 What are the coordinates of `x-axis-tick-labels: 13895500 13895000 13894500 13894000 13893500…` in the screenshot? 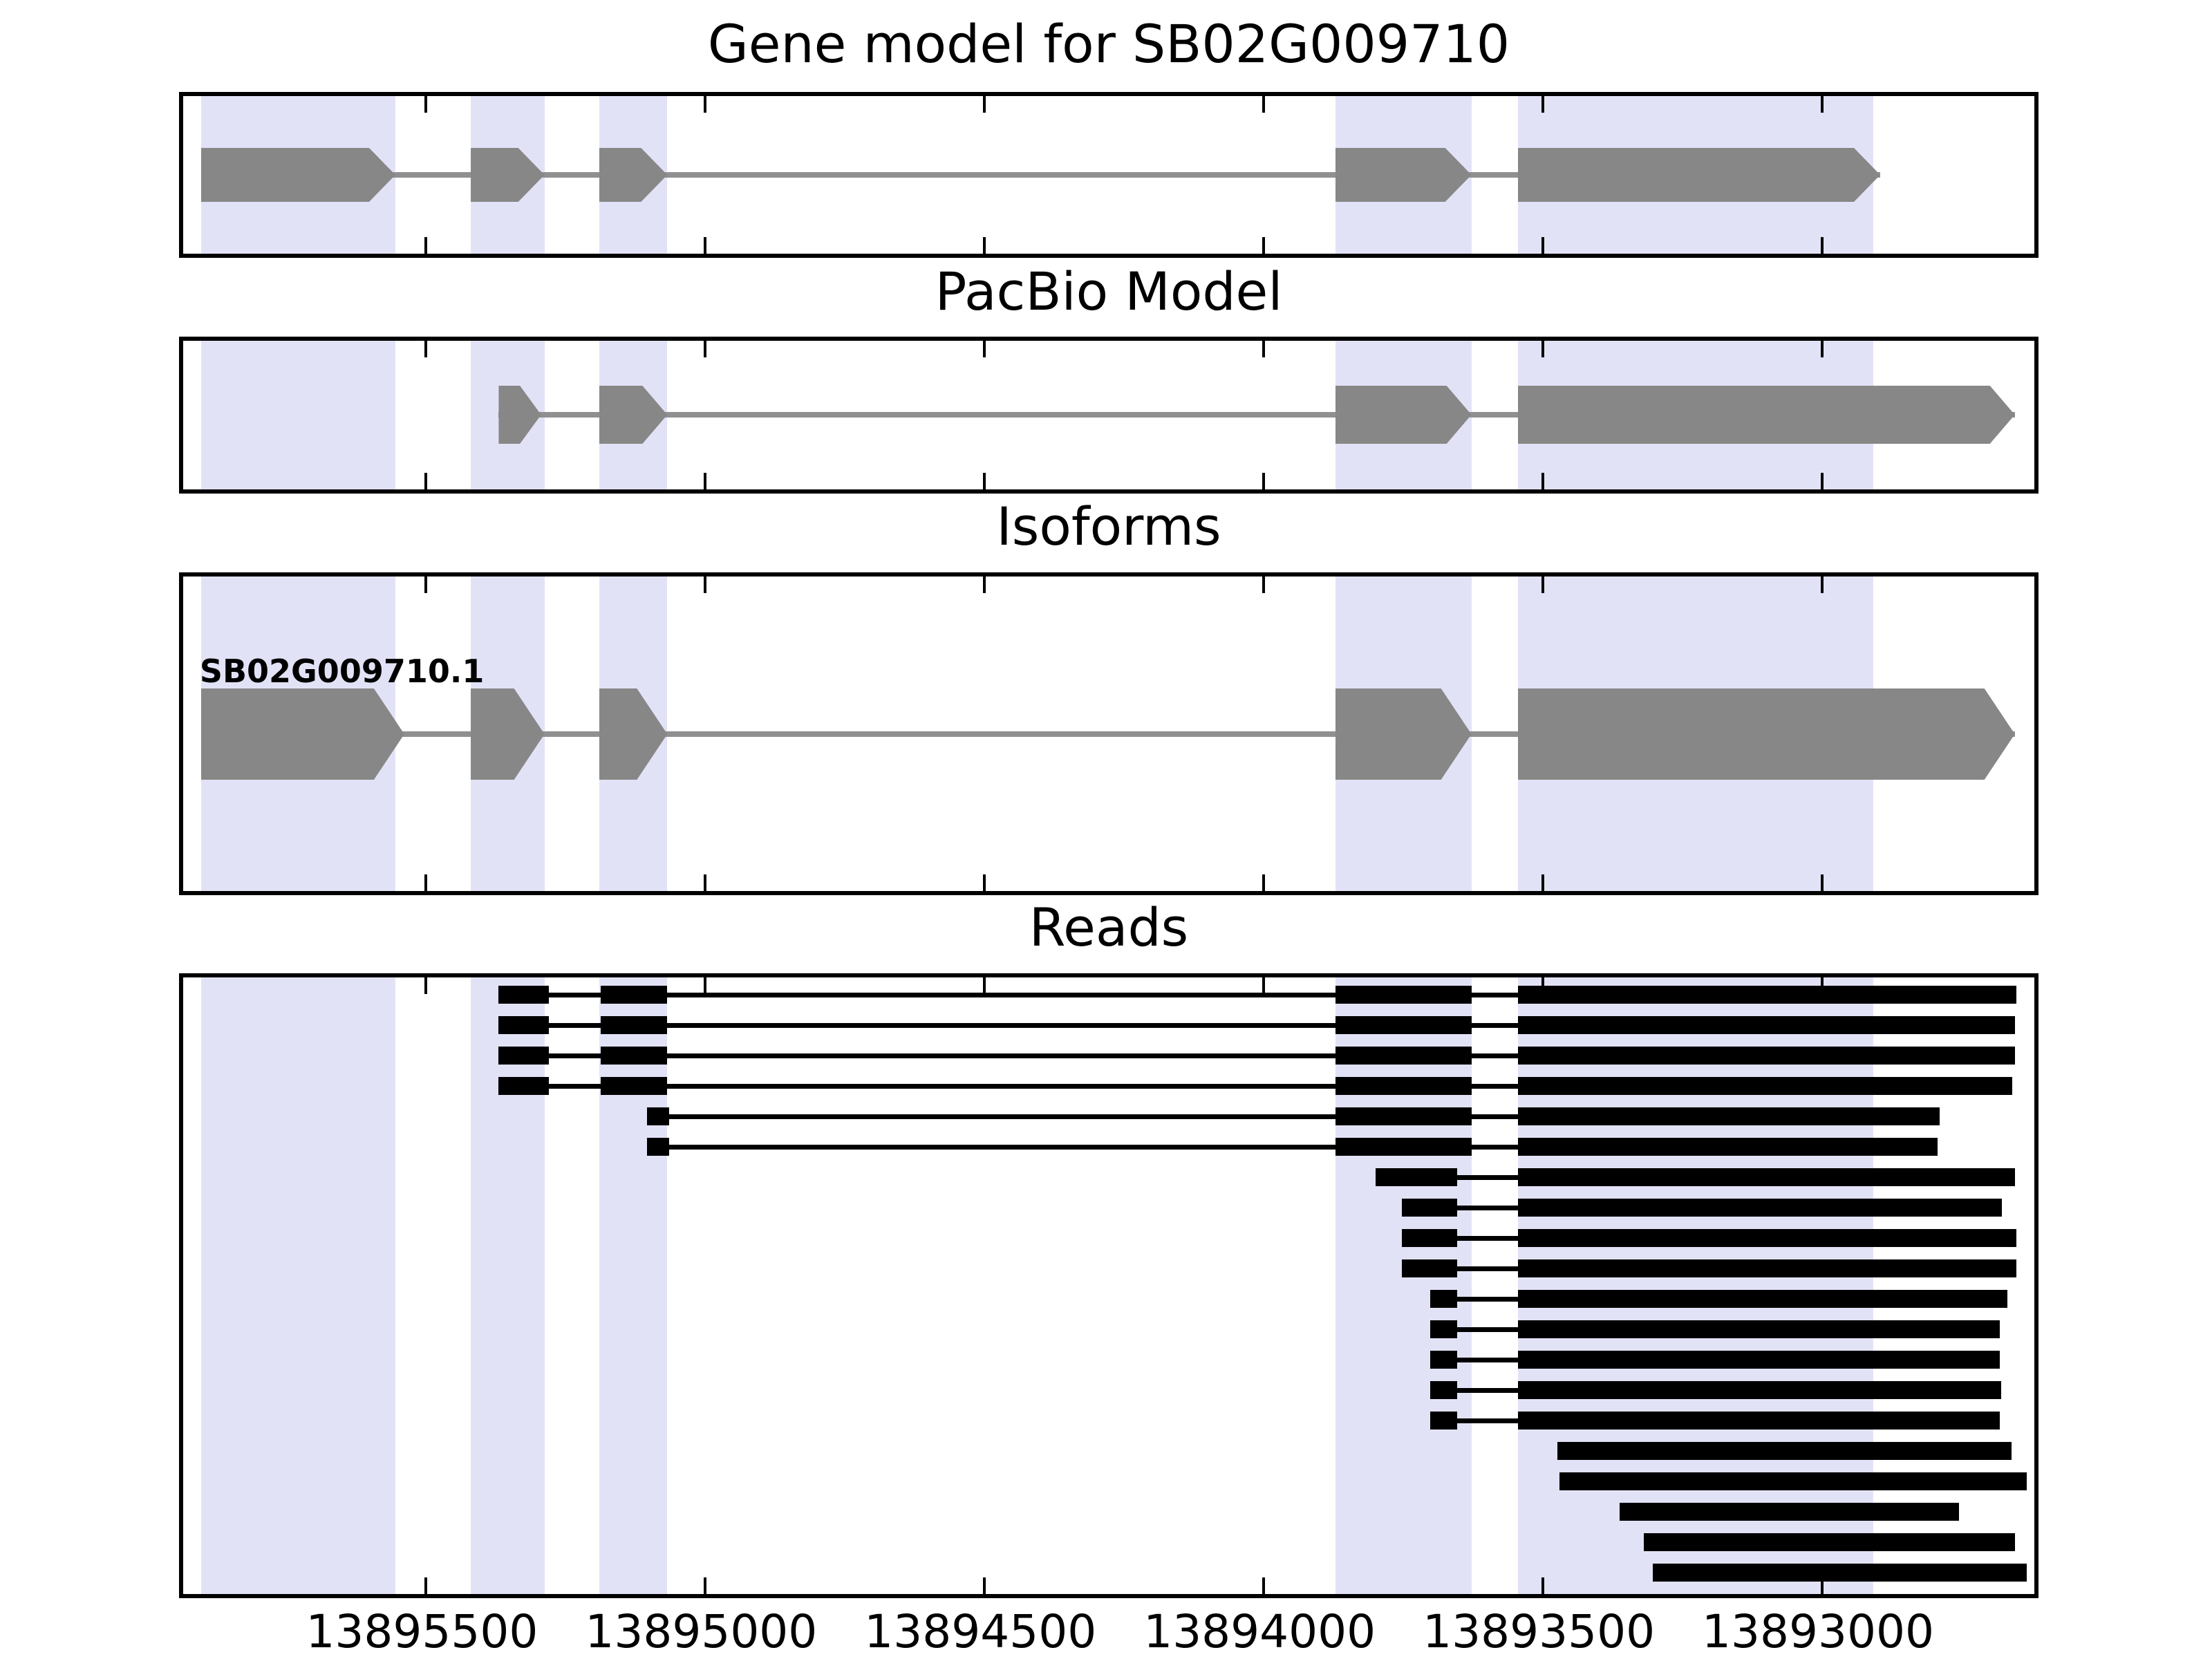 It's located at (1108, 1632).